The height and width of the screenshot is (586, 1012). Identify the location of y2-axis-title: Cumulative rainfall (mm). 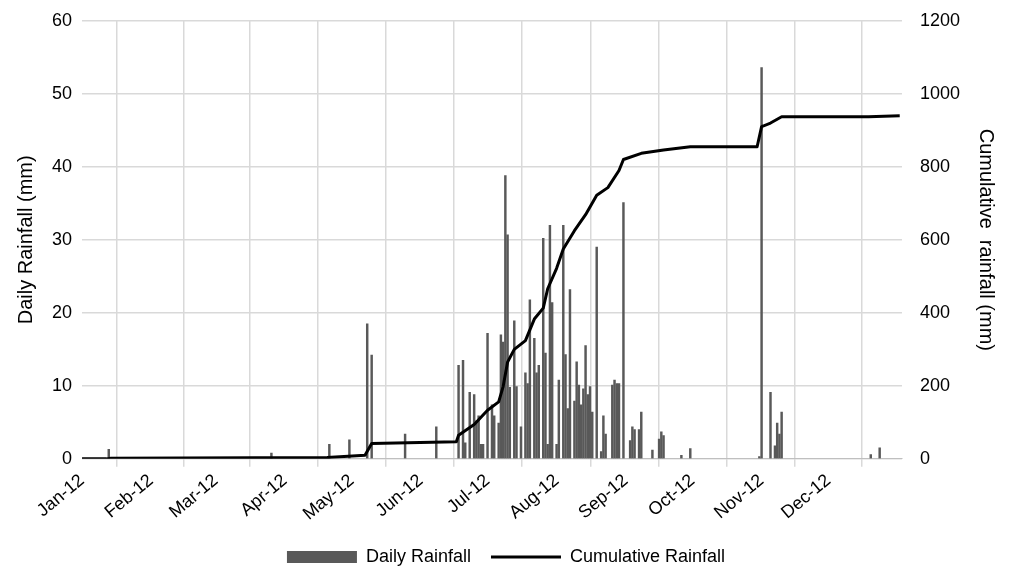
(987, 239).